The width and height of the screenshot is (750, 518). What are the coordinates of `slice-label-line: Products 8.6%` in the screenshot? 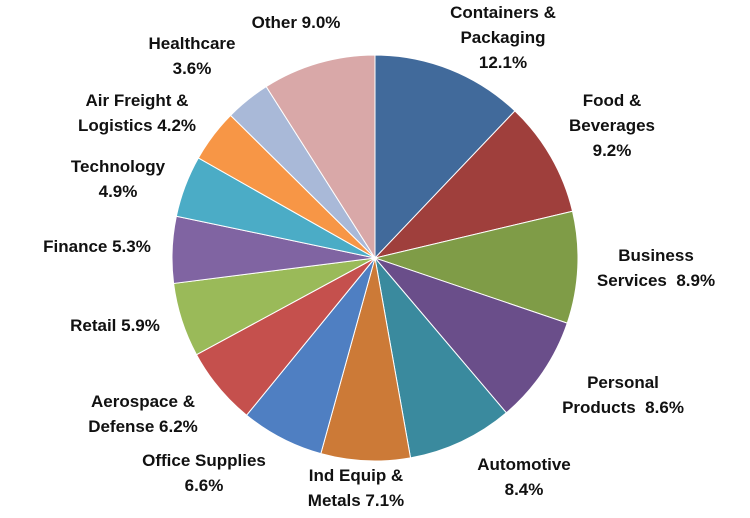 It's located at (623, 407).